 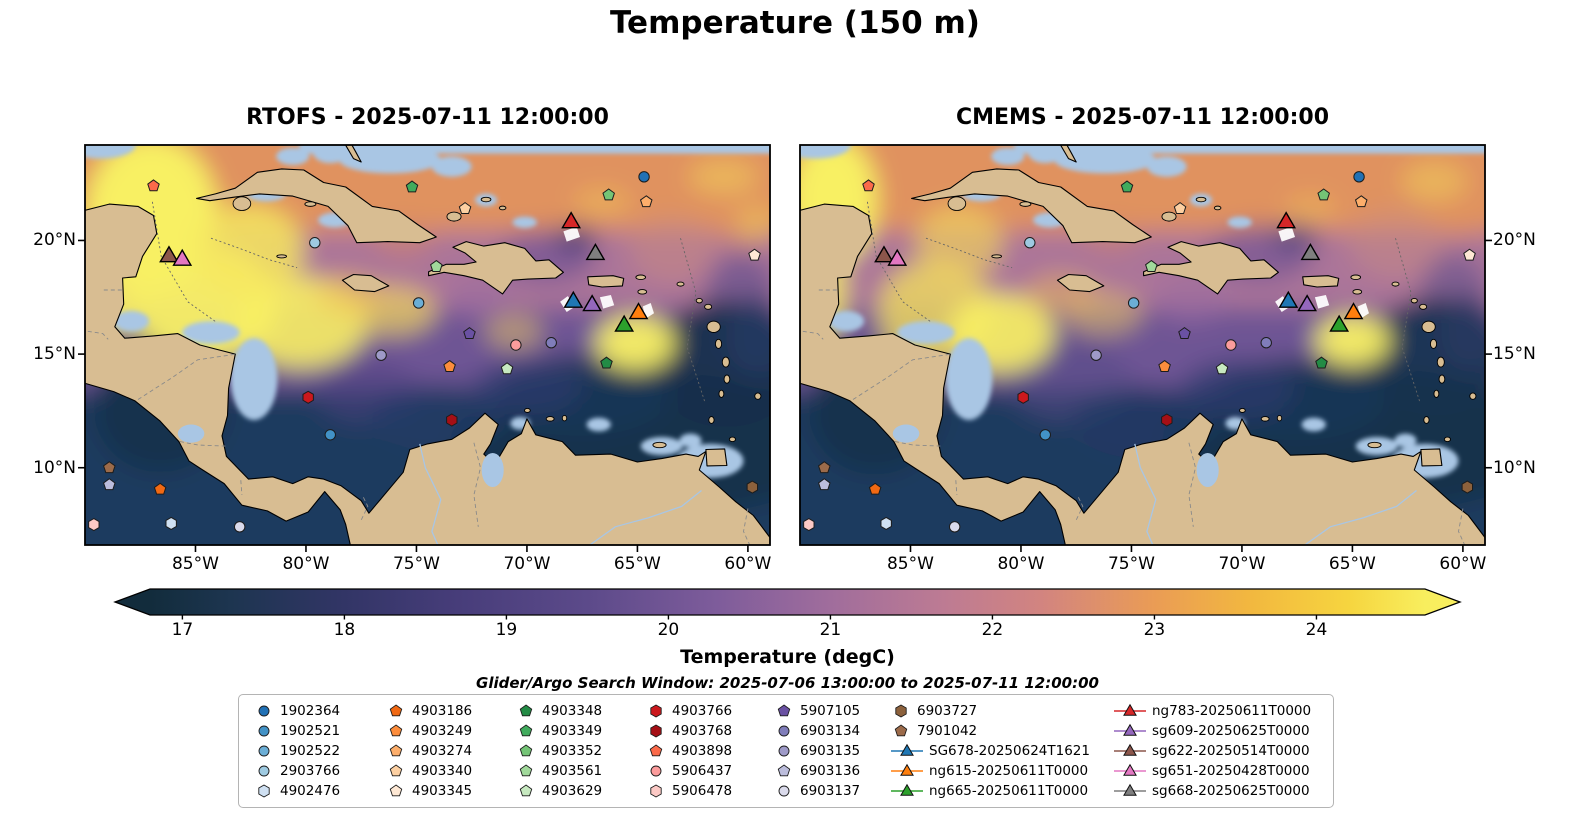 What do you see at coordinates (1353, 311) in the screenshot?
I see `glider-marker-ng615` at bounding box center [1353, 311].